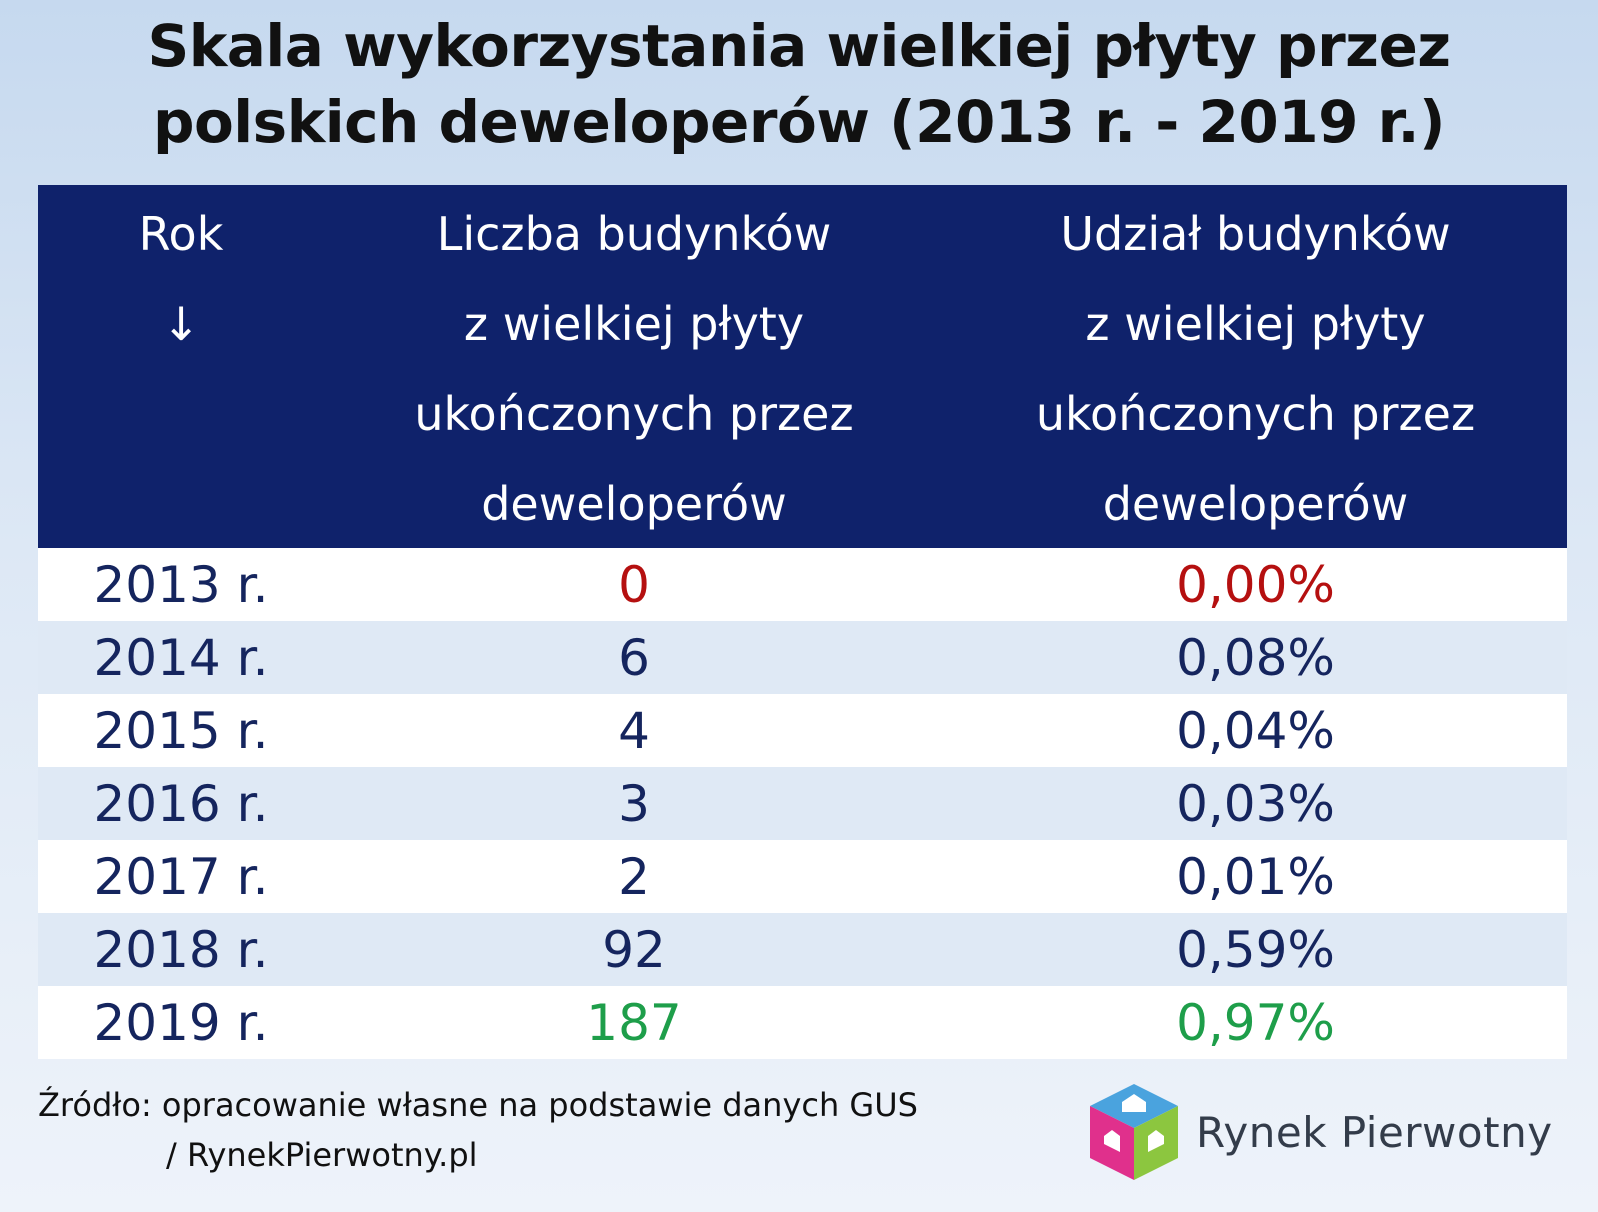 This screenshot has height=1212, width=1598. I want to click on share-cell: 0,01%, so click(1255, 876).